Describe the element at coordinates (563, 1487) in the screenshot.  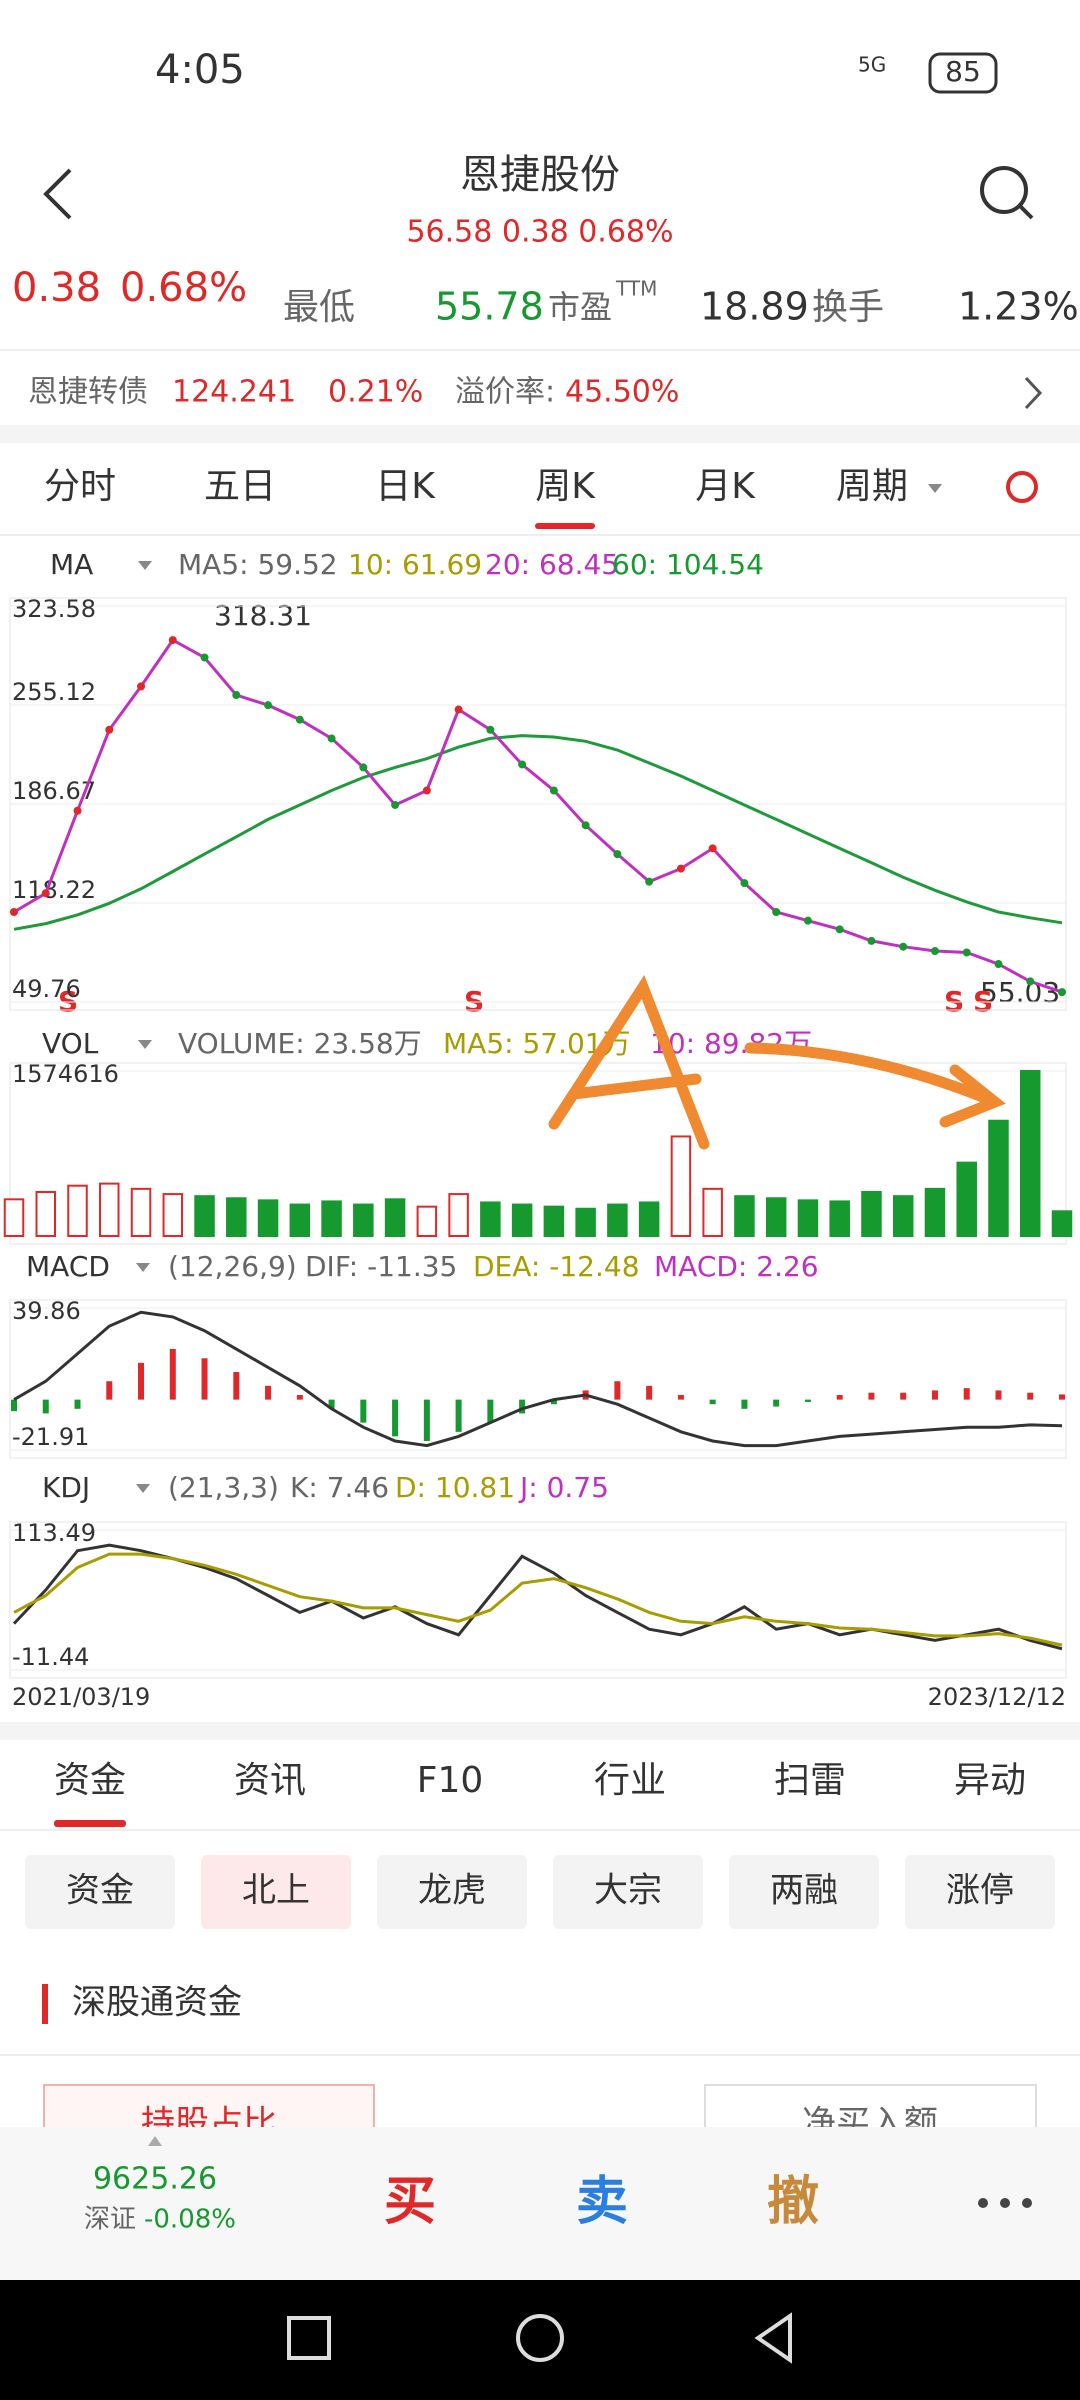
I see `kdj-item: J: 0.75` at that location.